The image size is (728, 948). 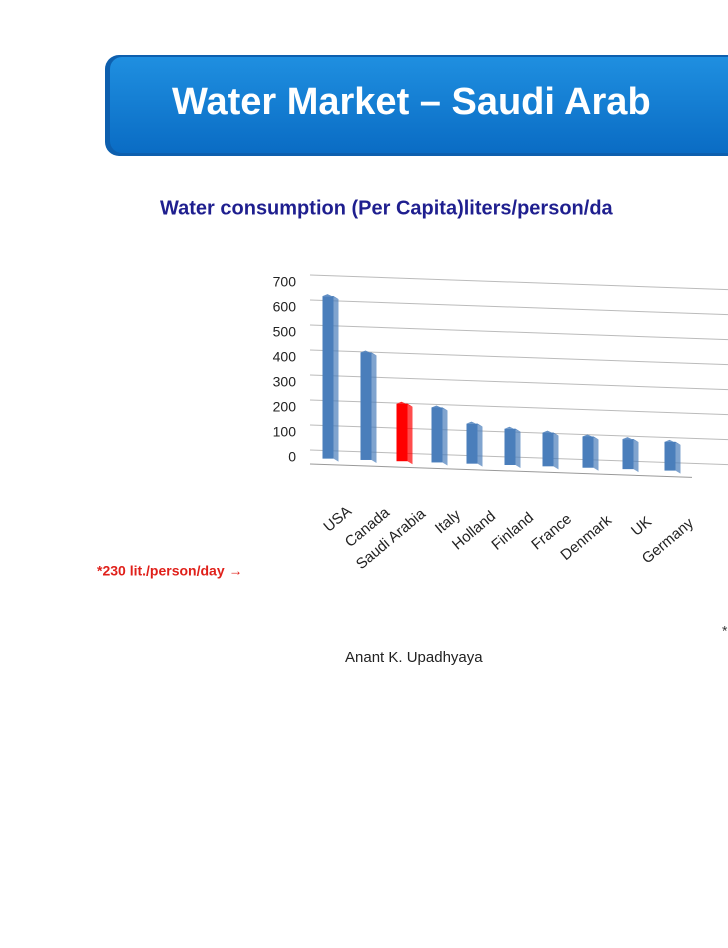 What do you see at coordinates (285, 282) in the screenshot?
I see `y-tick-label: 700` at bounding box center [285, 282].